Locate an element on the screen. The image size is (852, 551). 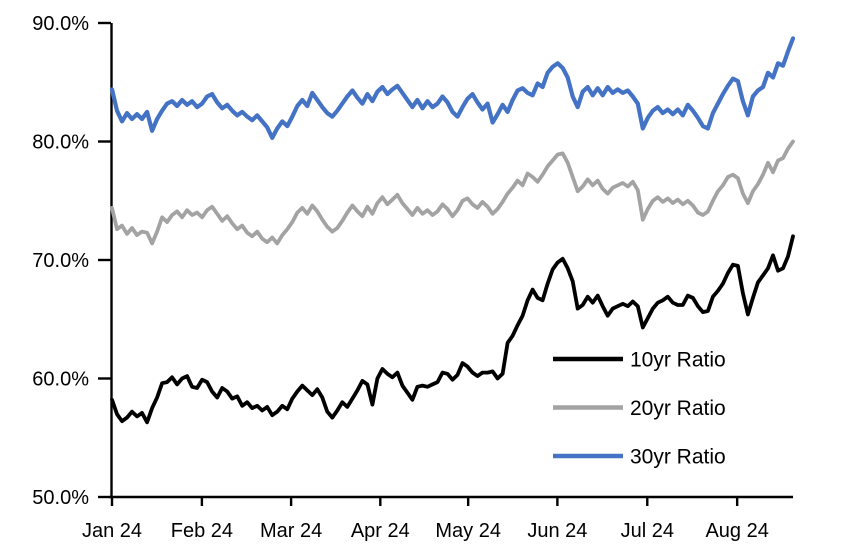
legend-label: 10yr Ratio is located at coordinates (678, 360).